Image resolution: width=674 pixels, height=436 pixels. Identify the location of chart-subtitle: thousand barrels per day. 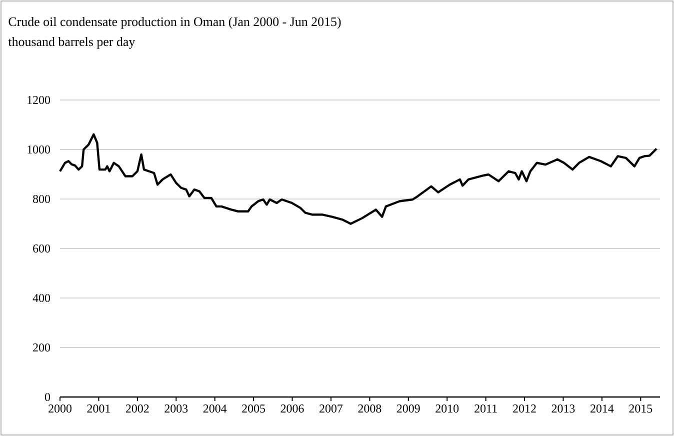
(72, 43).